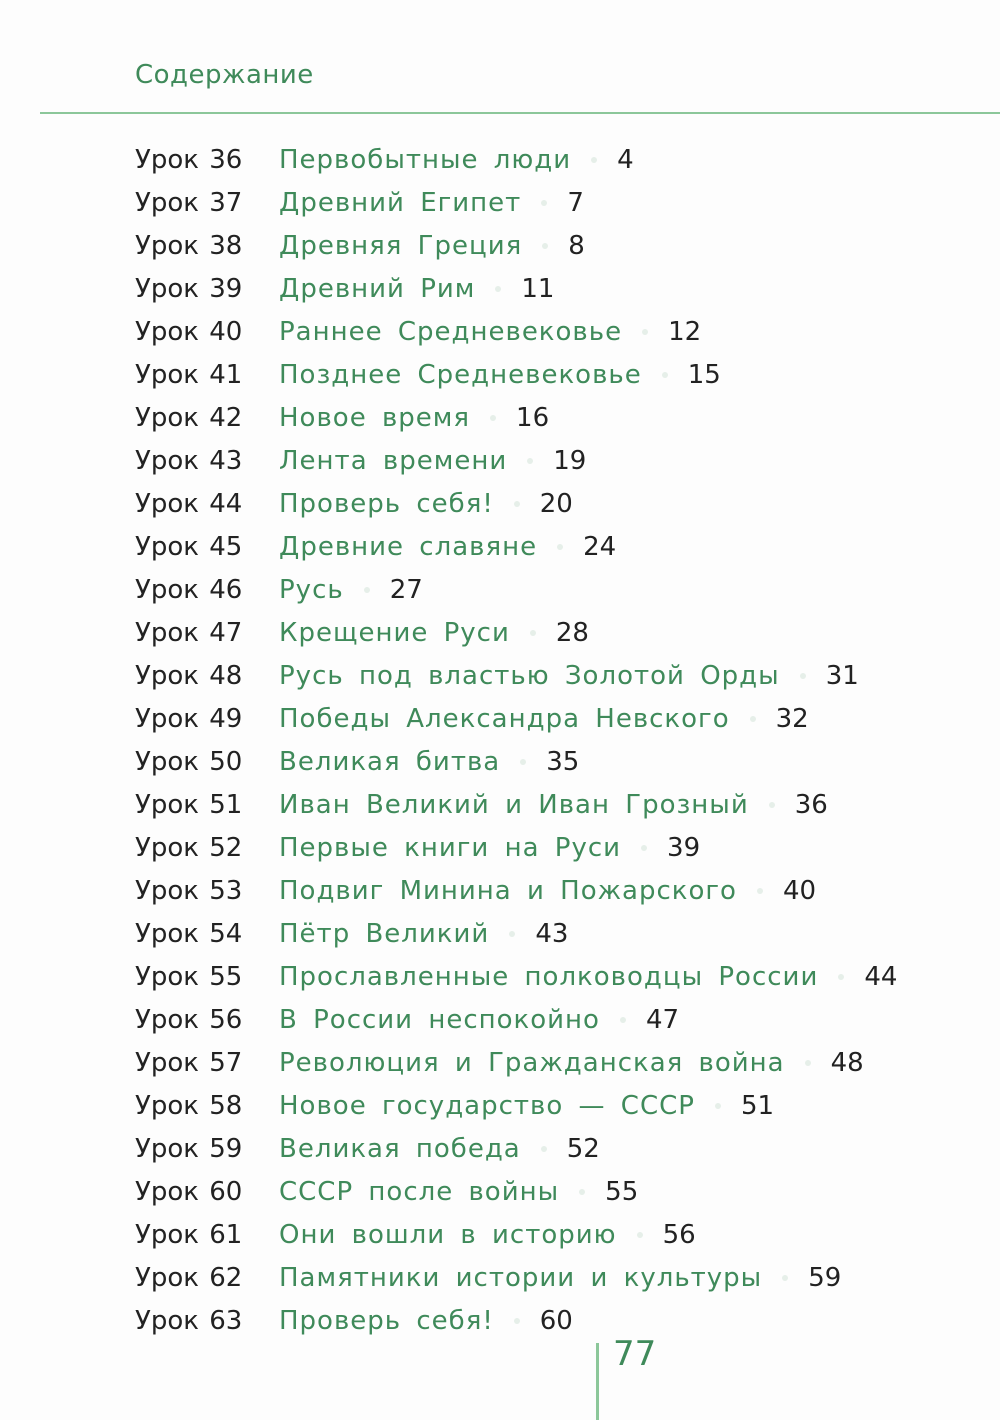 Image resolution: width=1000 pixels, height=1420 pixels. I want to click on lesson-number: Урок 49, so click(189, 718).